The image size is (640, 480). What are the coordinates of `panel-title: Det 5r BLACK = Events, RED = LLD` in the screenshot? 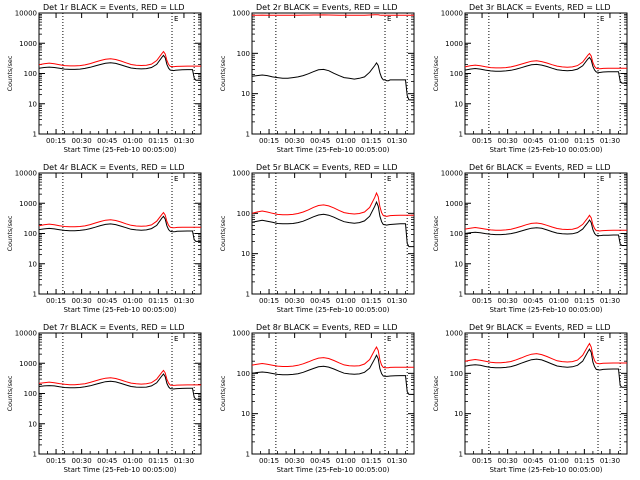 It's located at (327, 167).